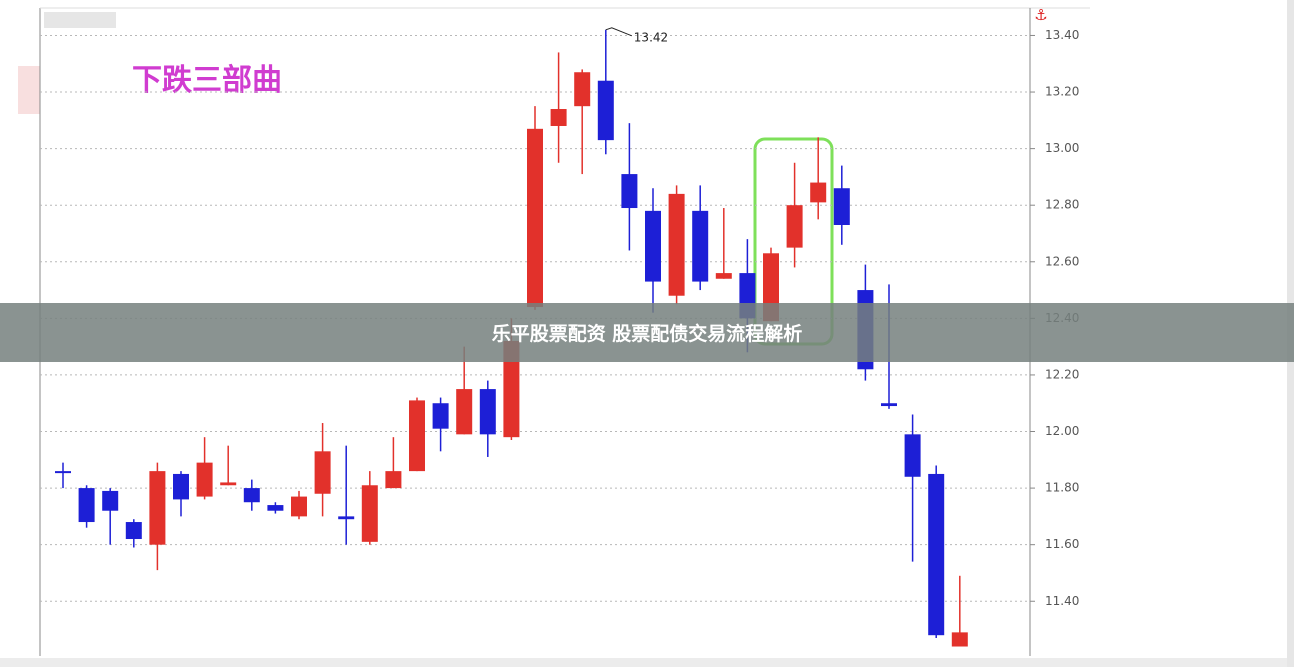  What do you see at coordinates (1062, 148) in the screenshot?
I see `y-tick-label: 13.00` at bounding box center [1062, 148].